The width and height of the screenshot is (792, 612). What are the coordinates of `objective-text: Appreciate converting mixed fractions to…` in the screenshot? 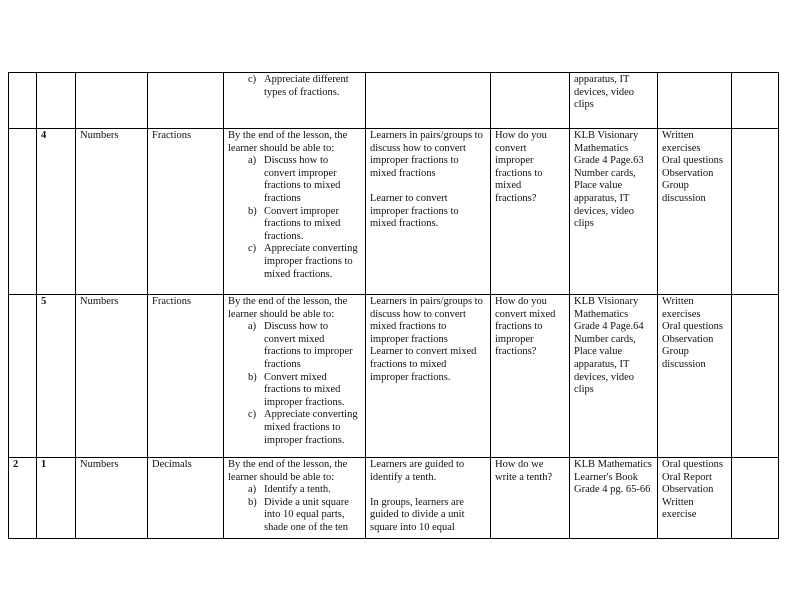 It's located at (311, 427).